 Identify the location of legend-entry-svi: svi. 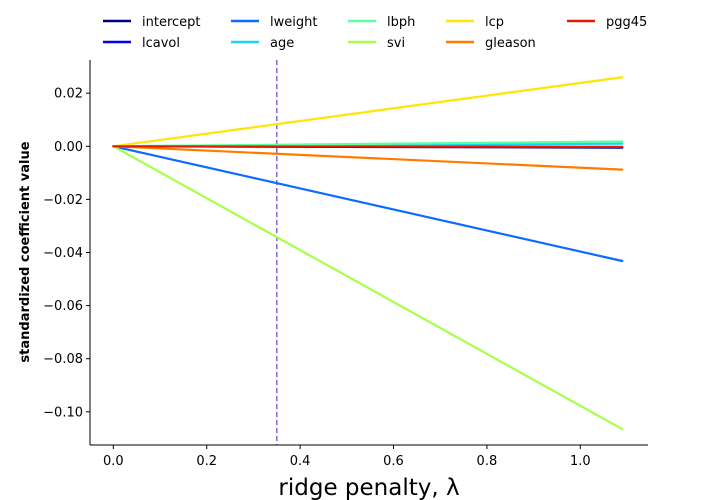
(376, 43).